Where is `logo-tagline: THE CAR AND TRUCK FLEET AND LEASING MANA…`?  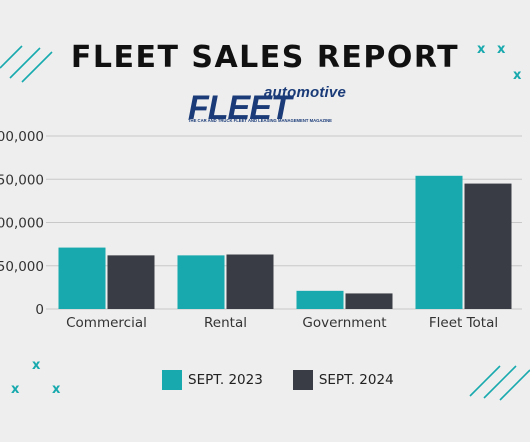
logo-tagline: THE CAR AND TRUCK FLEET AND LEASING MANA… is located at coordinates (260, 120).